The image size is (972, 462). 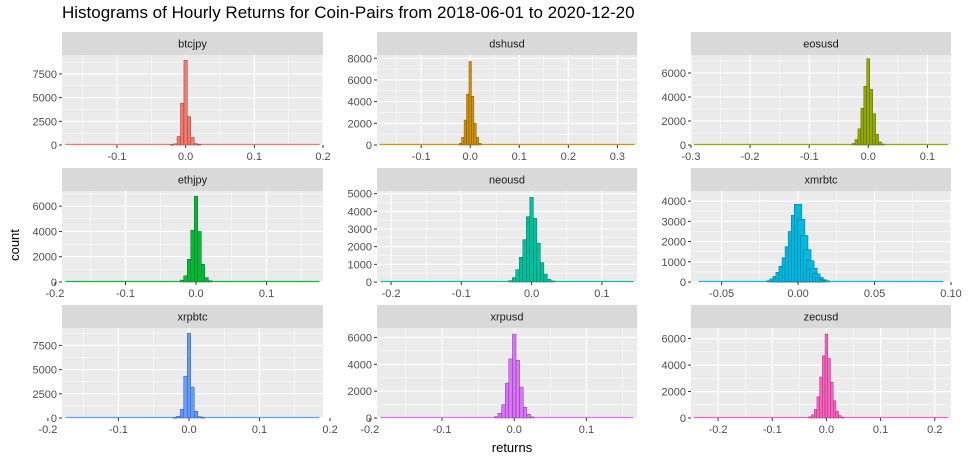 I want to click on x-tick-label: 0.3, so click(x=617, y=157).